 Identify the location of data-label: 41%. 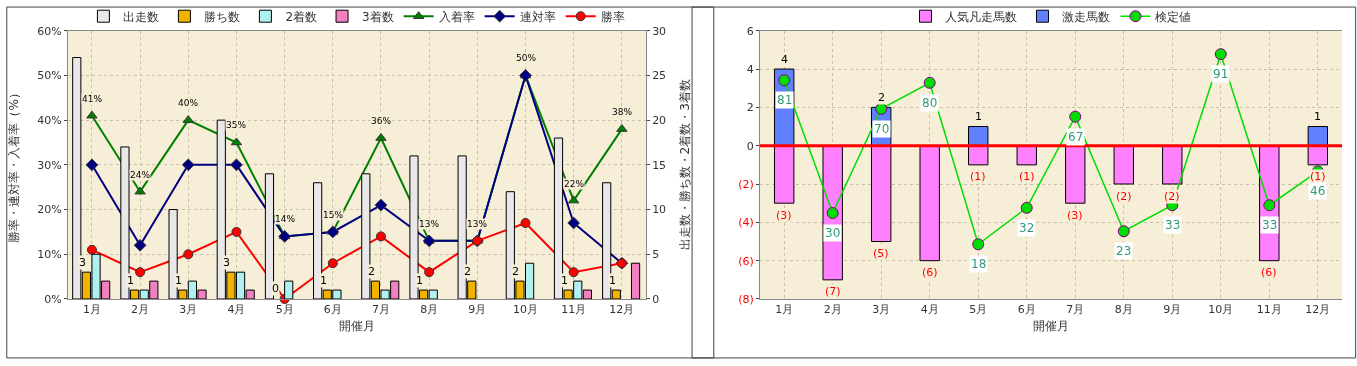
(92, 99).